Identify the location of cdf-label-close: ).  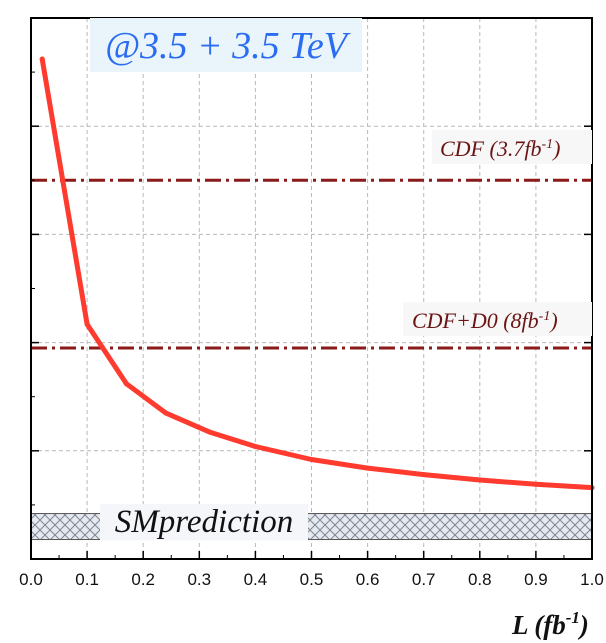
(555, 148).